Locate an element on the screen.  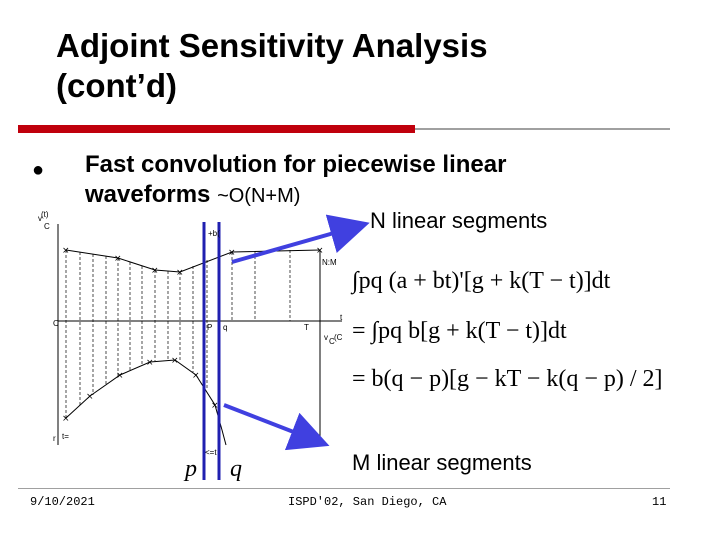
p-axis-label: P is located at coordinates (209, 327).